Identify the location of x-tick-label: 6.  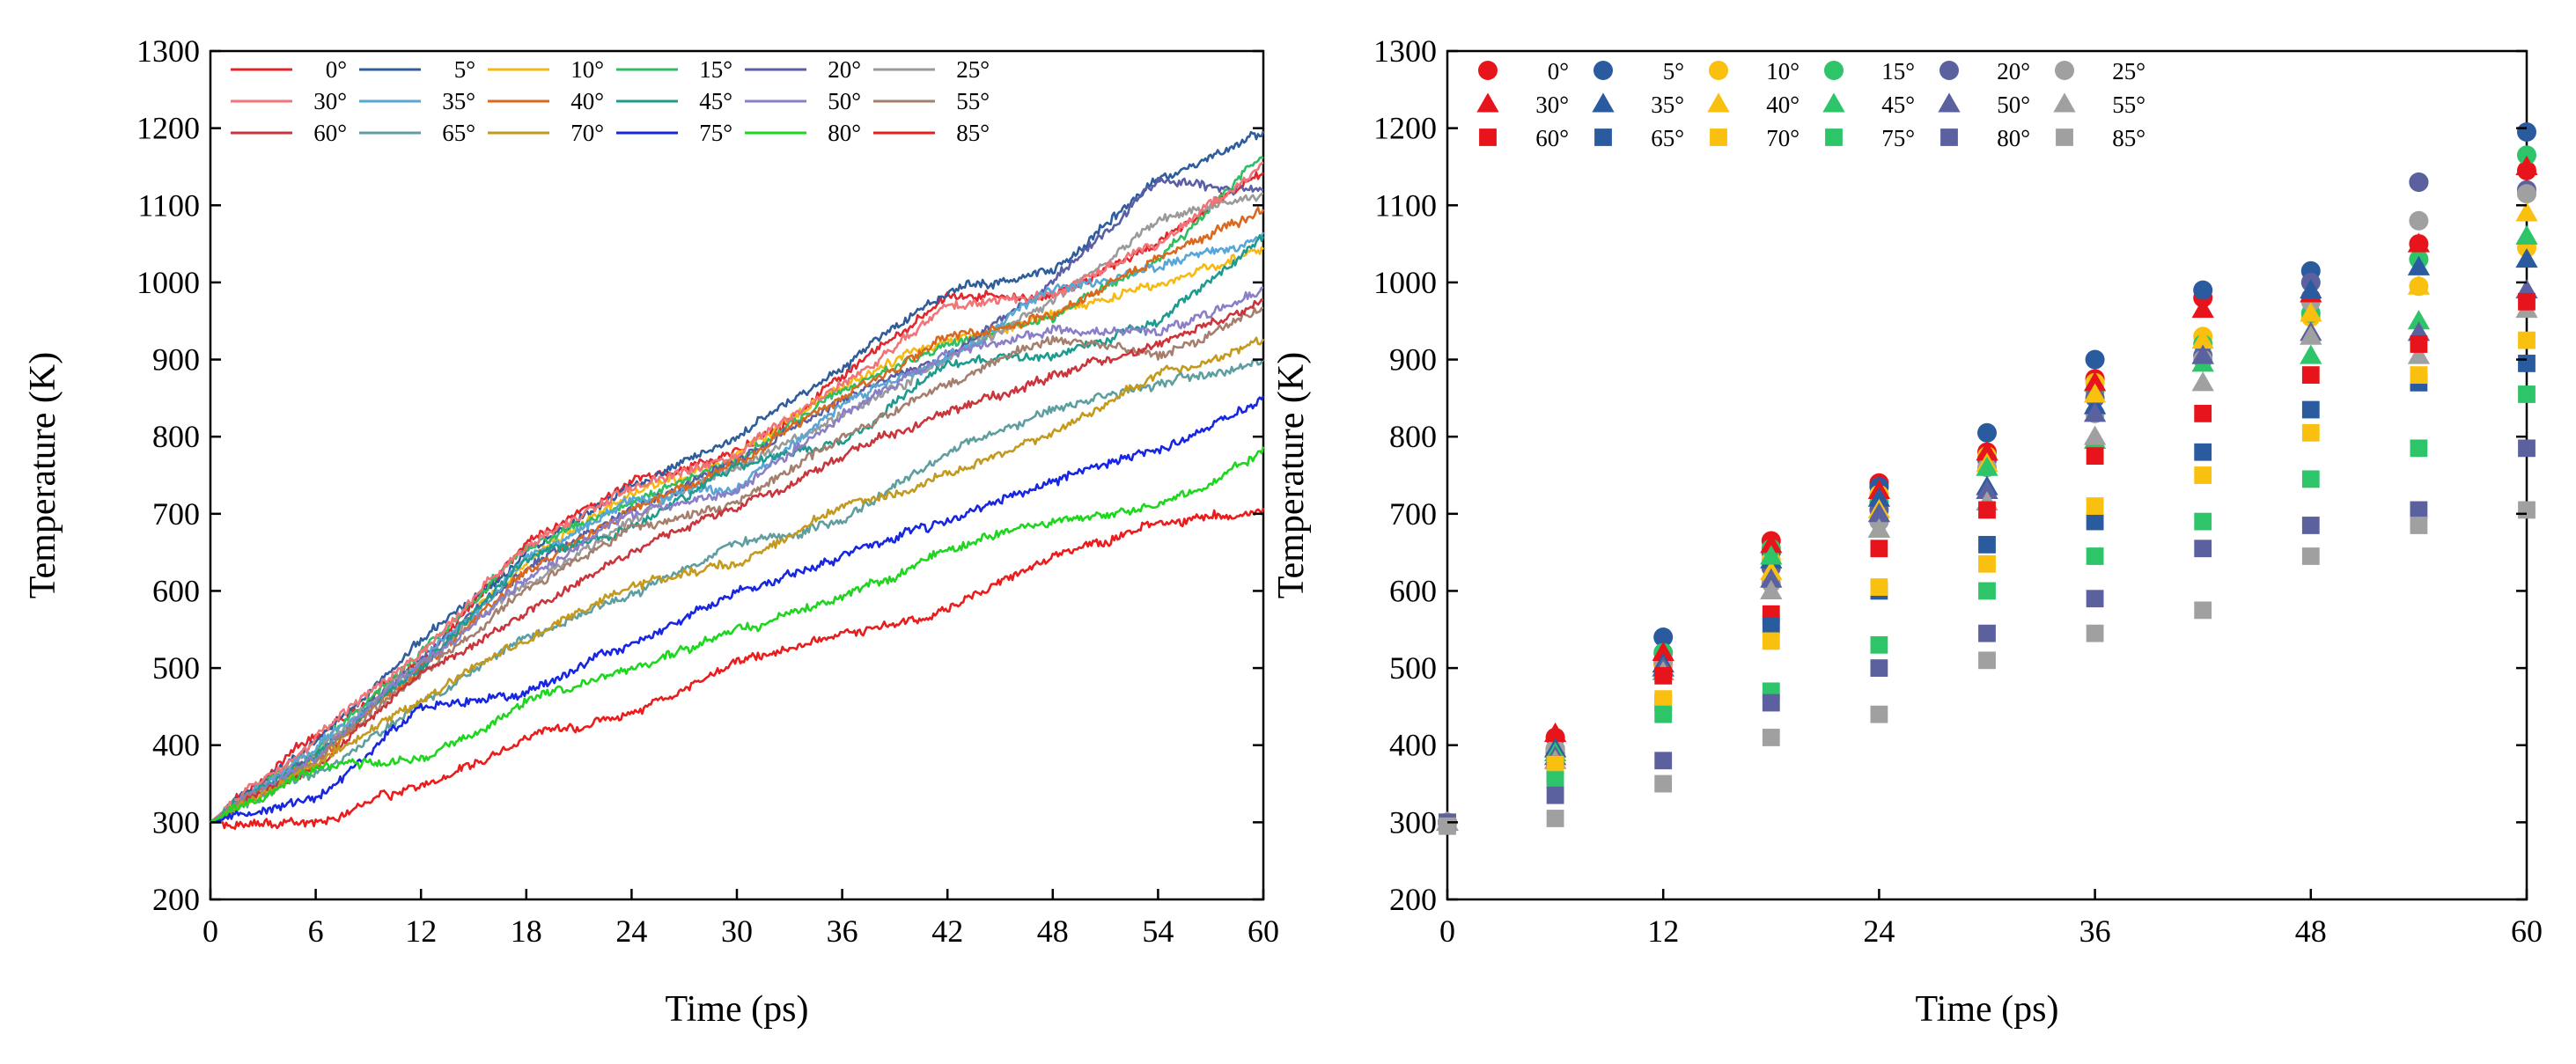
(316, 931).